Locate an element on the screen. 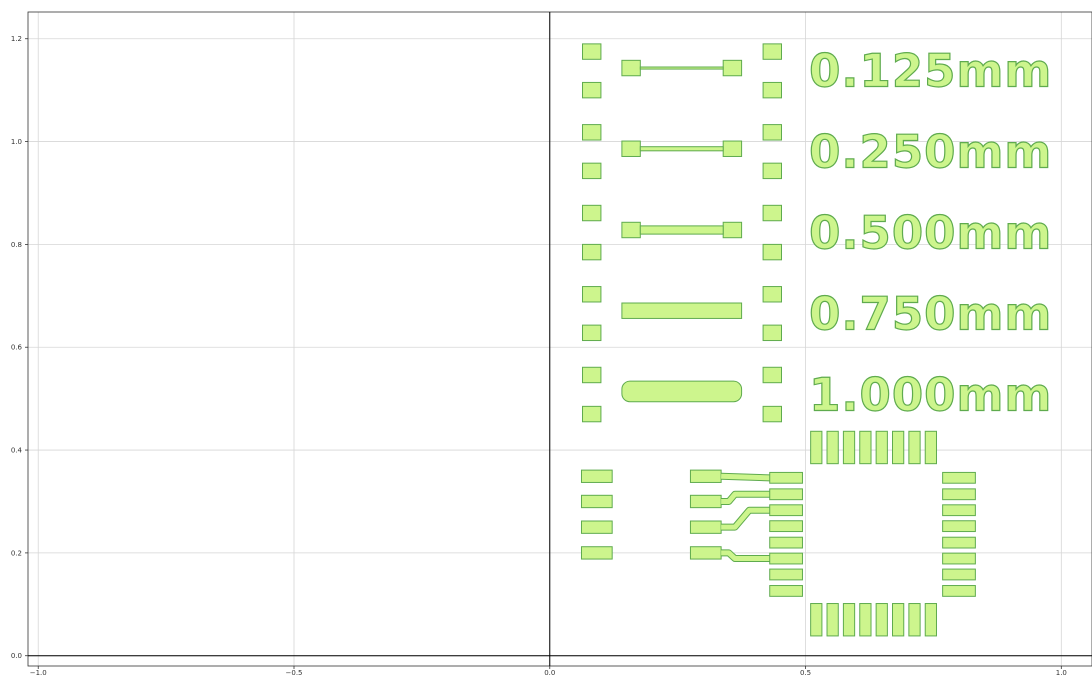 Image resolution: width=1092 pixels, height=690 pixels. y-tick-label: 0.2 is located at coordinates (16, 553).